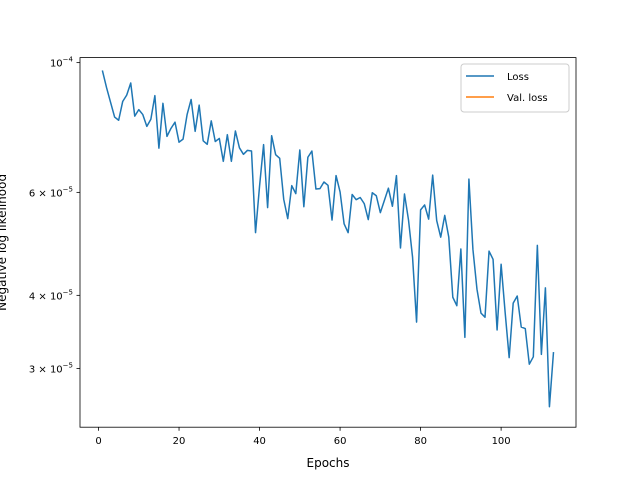 The image size is (640, 480). What do you see at coordinates (4, 242) in the screenshot?
I see `y-axis-label: Negative log likelihood` at bounding box center [4, 242].